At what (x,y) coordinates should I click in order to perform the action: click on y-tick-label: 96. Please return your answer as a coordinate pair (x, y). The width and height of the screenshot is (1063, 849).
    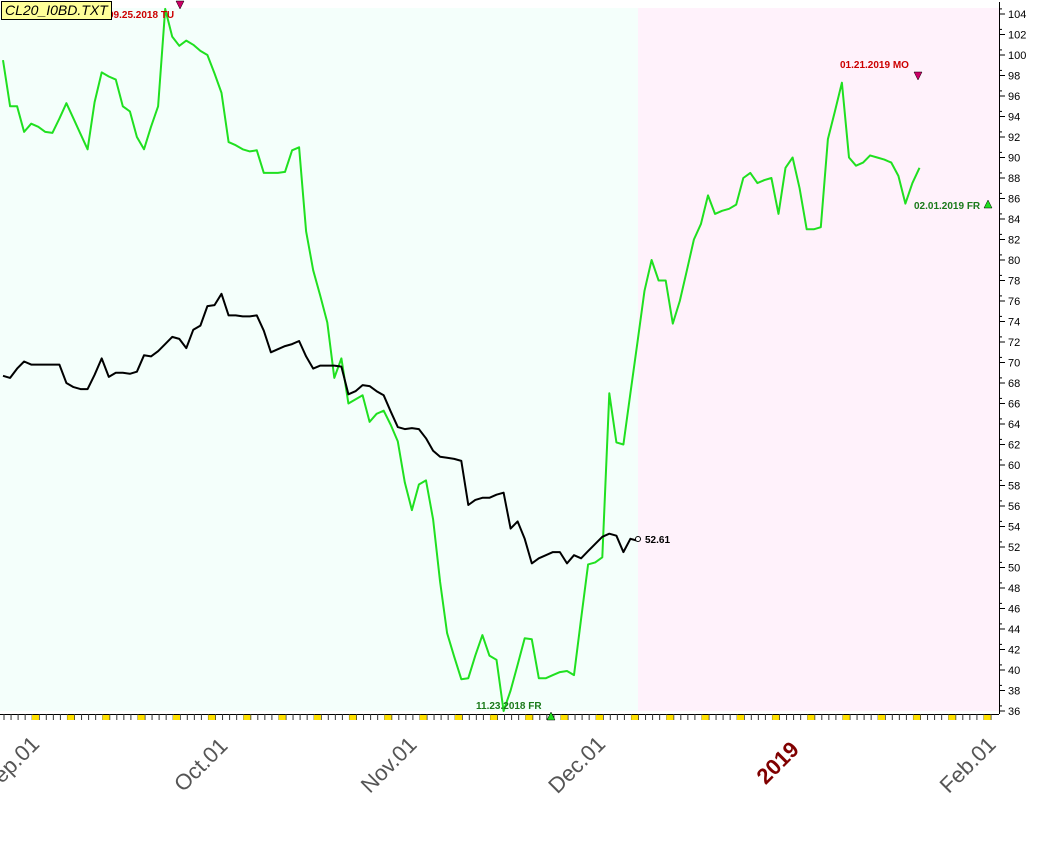
    Looking at the image, I should click on (1014, 97).